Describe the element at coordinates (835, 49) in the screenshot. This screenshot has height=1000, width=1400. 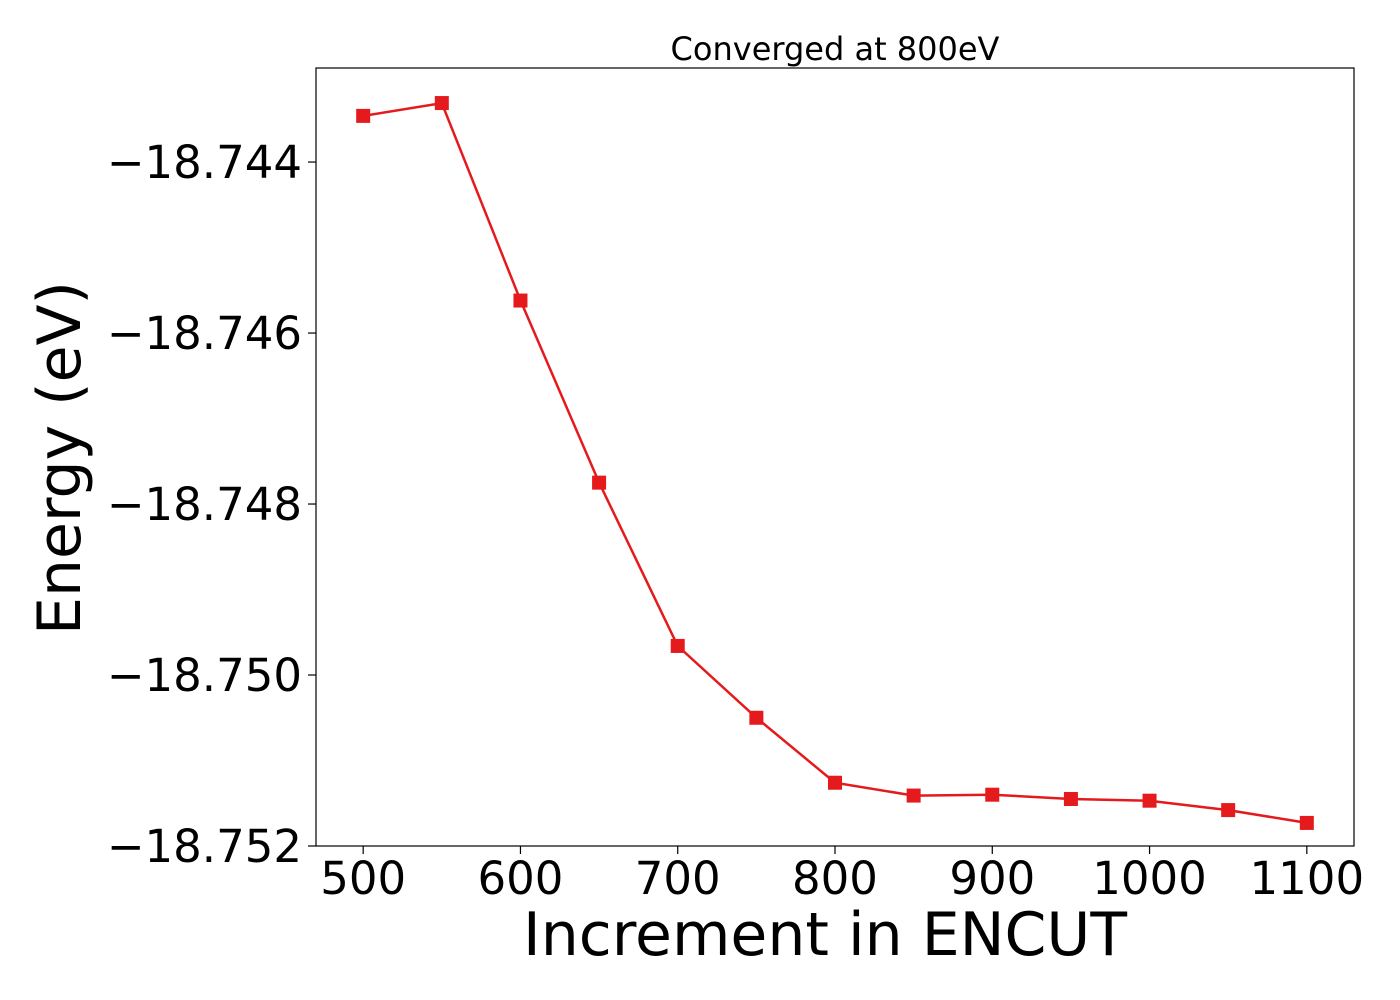
I see `chart-title: Converged at 800eV` at that location.